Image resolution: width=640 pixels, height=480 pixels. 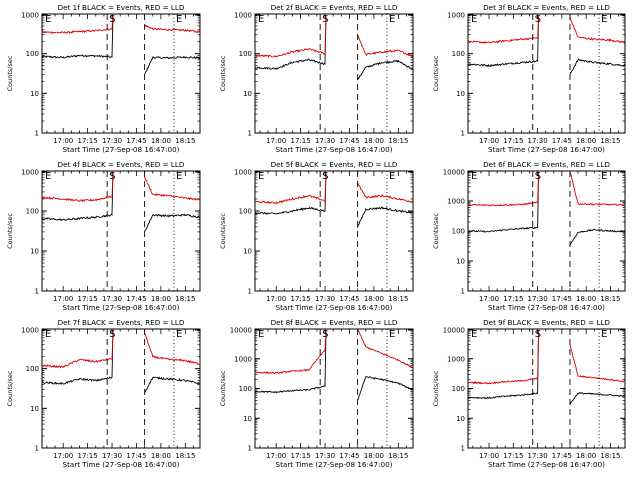 I want to click on panel-title: Det 6f BLACK = Events, RED = LLD, so click(x=546, y=164).